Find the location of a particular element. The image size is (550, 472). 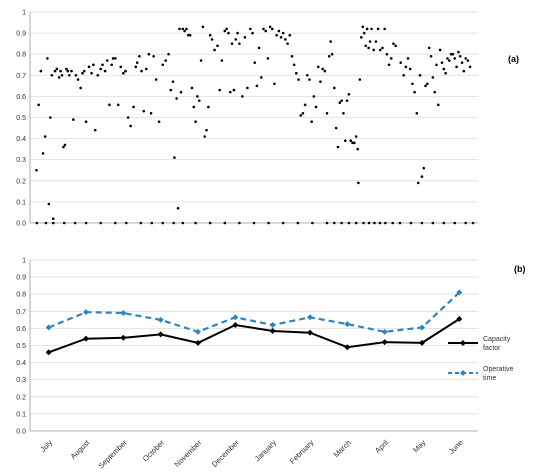

panel-label-a: (a) is located at coordinates (513, 59).